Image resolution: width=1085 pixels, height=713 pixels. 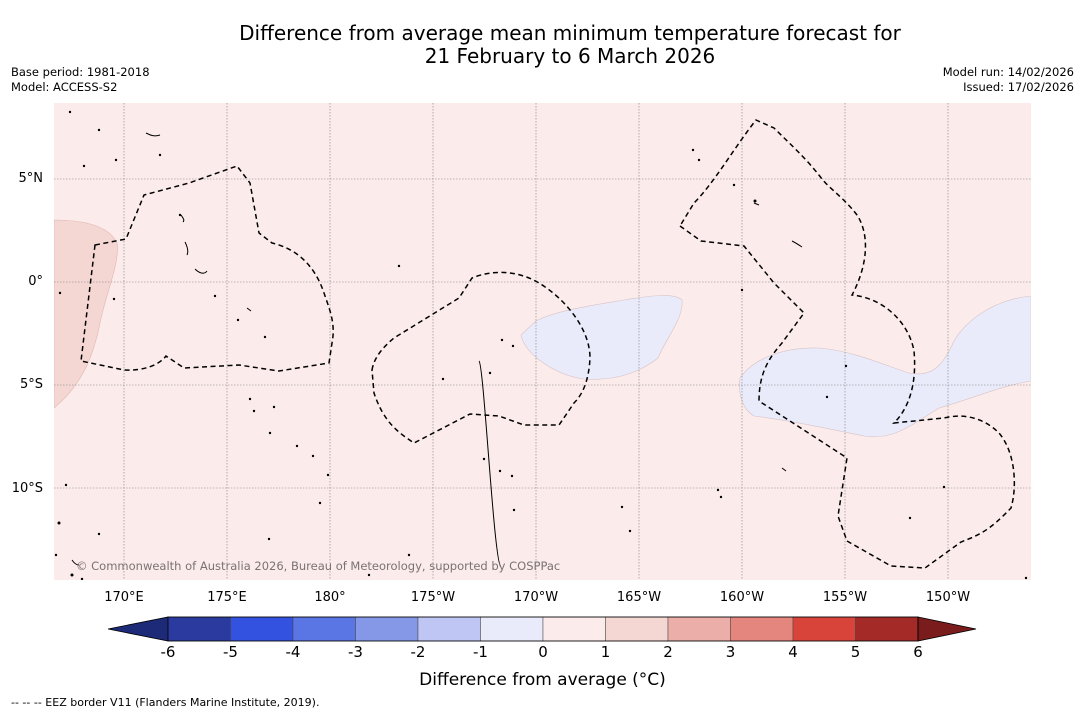 I want to click on lon-label-175e: 175°E, so click(x=227, y=597).